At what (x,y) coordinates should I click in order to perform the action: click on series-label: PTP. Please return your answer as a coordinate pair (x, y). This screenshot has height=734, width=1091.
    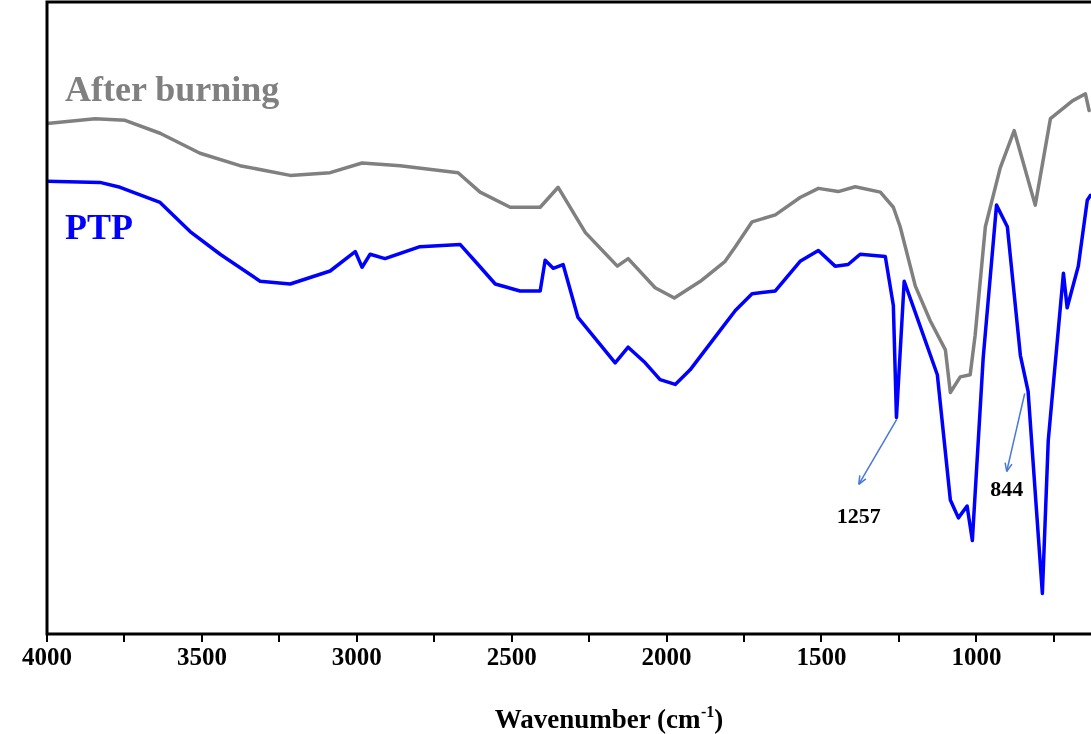
    Looking at the image, I should click on (99, 226).